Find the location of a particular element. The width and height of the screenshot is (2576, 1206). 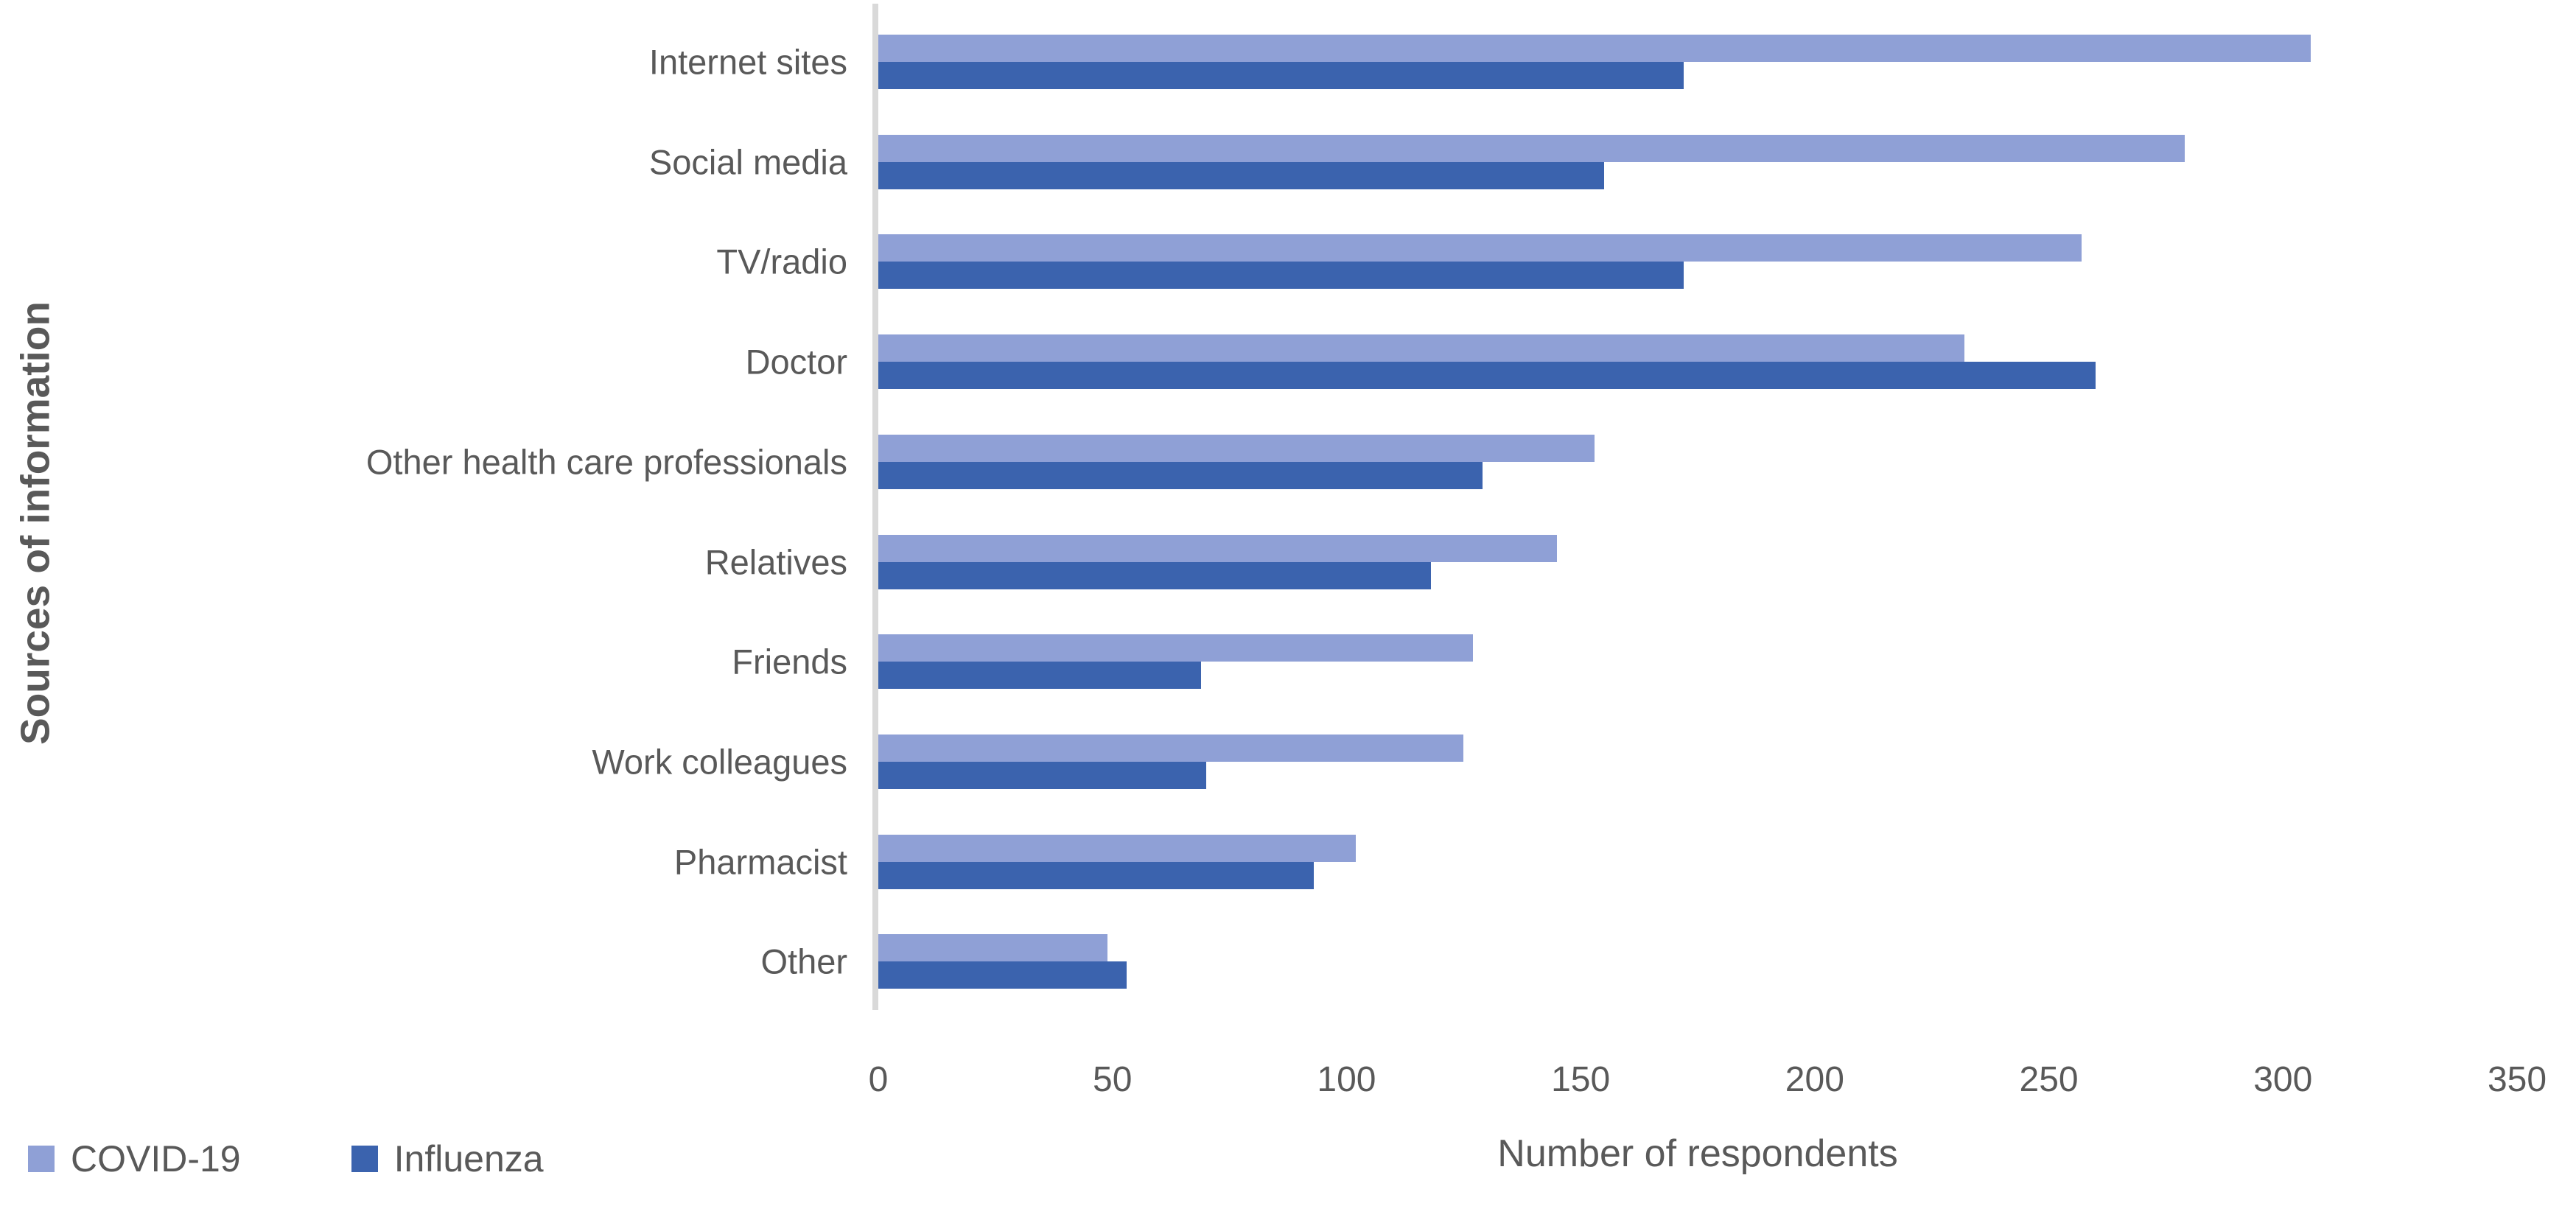

category-label: Social media is located at coordinates (747, 162).